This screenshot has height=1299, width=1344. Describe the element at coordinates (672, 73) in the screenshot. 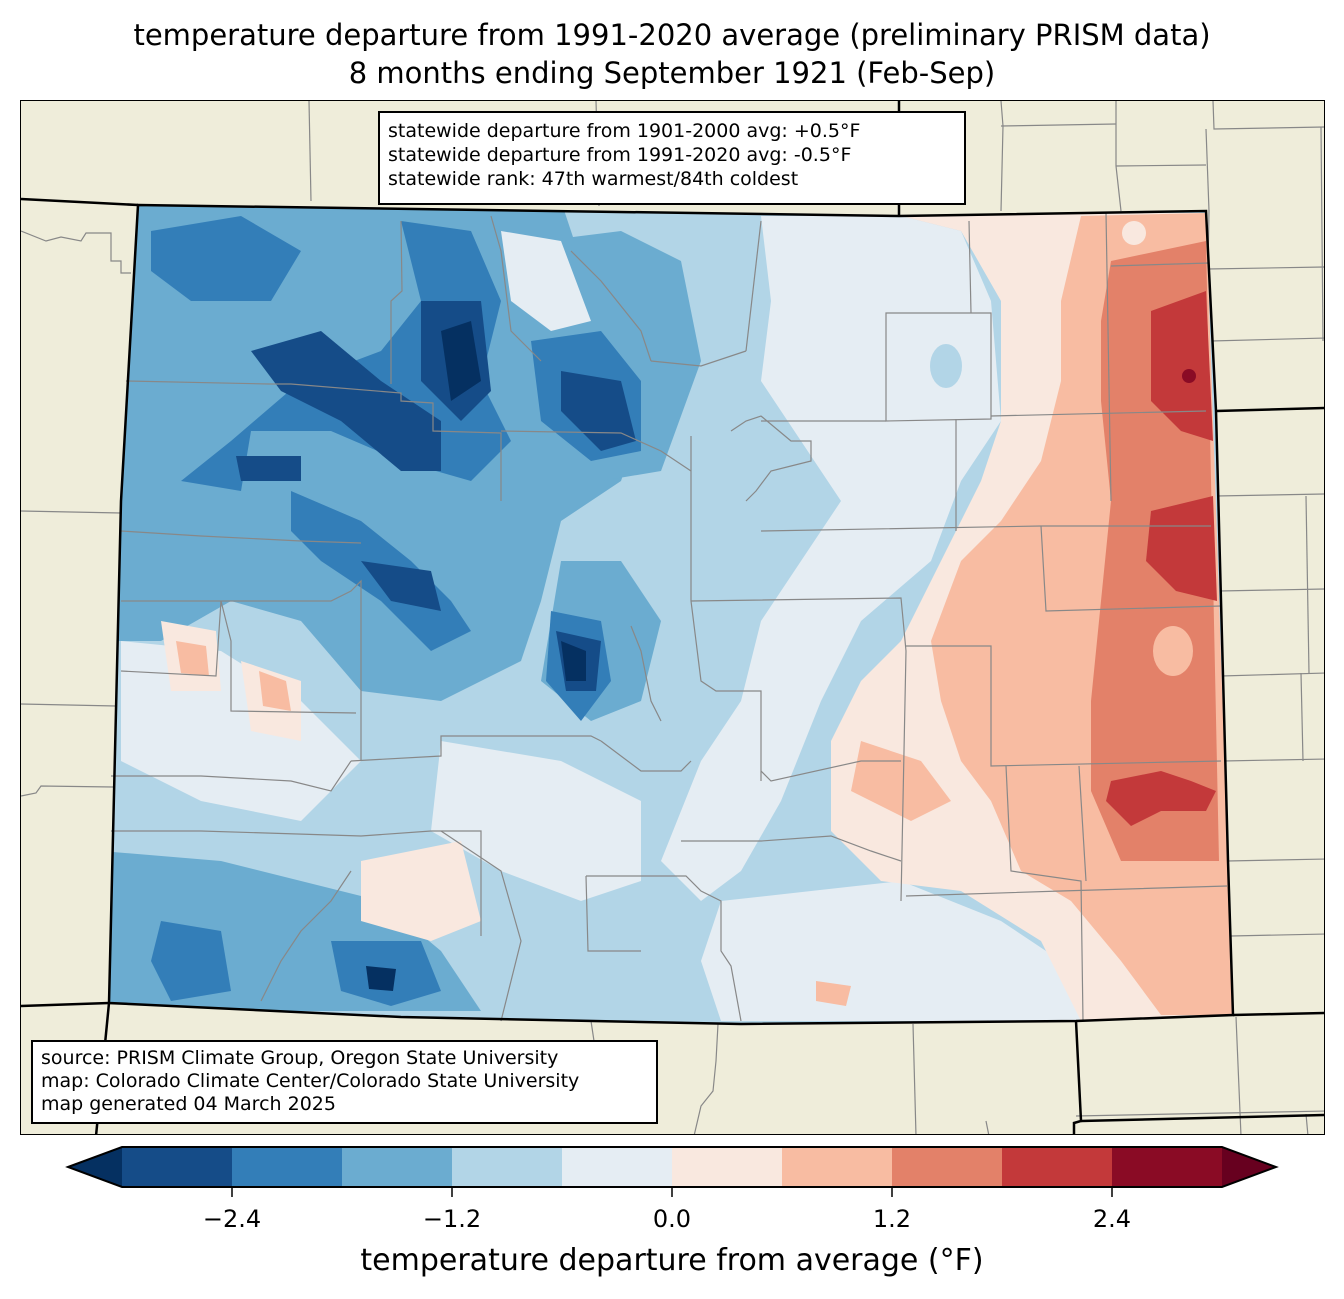

I see `map-subtitle: 8 months ending September 1921 (Feb-Sep)` at that location.